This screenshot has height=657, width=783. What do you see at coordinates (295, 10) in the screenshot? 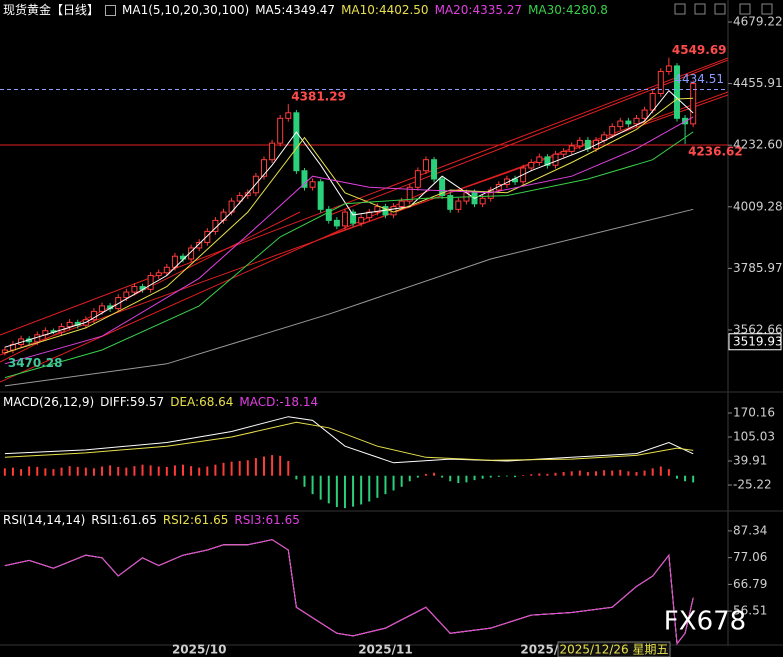
I see `legend-entry: MA5:4349.47` at bounding box center [295, 10].